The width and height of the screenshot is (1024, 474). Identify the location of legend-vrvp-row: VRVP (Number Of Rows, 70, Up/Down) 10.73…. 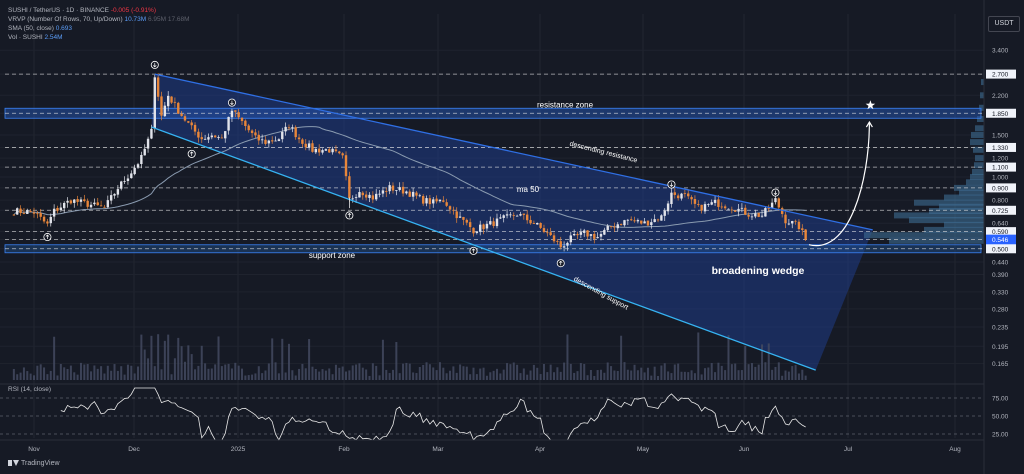
(99, 19).